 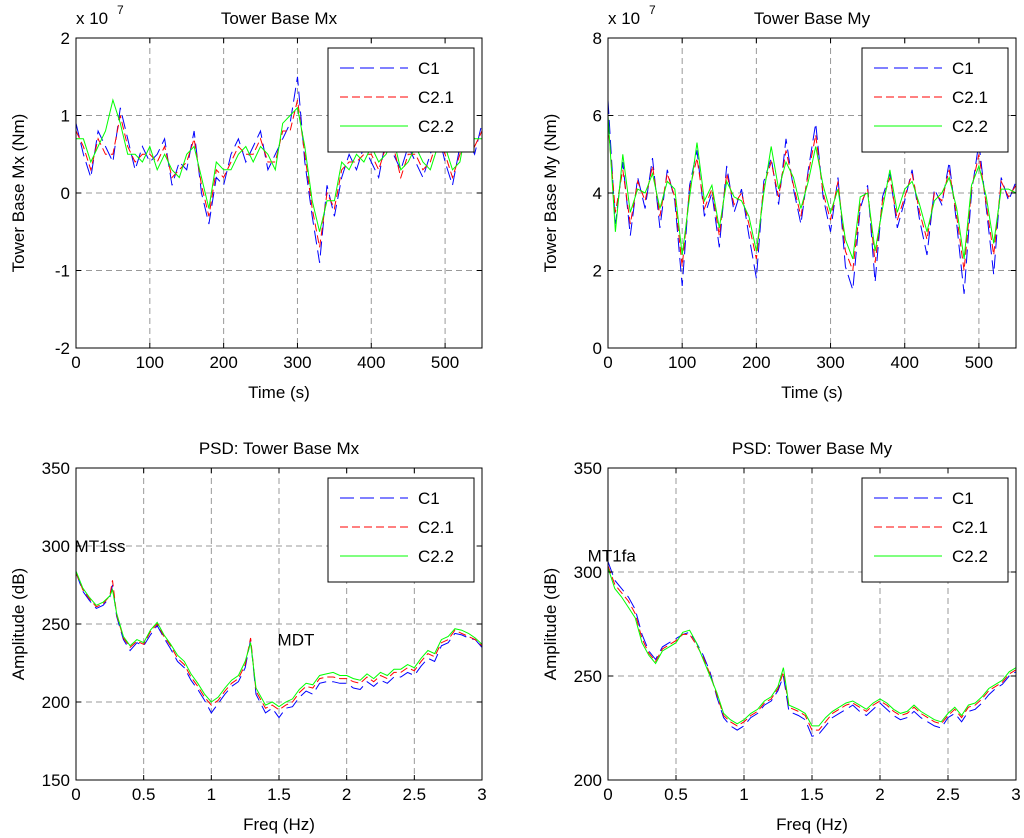 I want to click on y-tick-label: 150, so click(x=56, y=780).